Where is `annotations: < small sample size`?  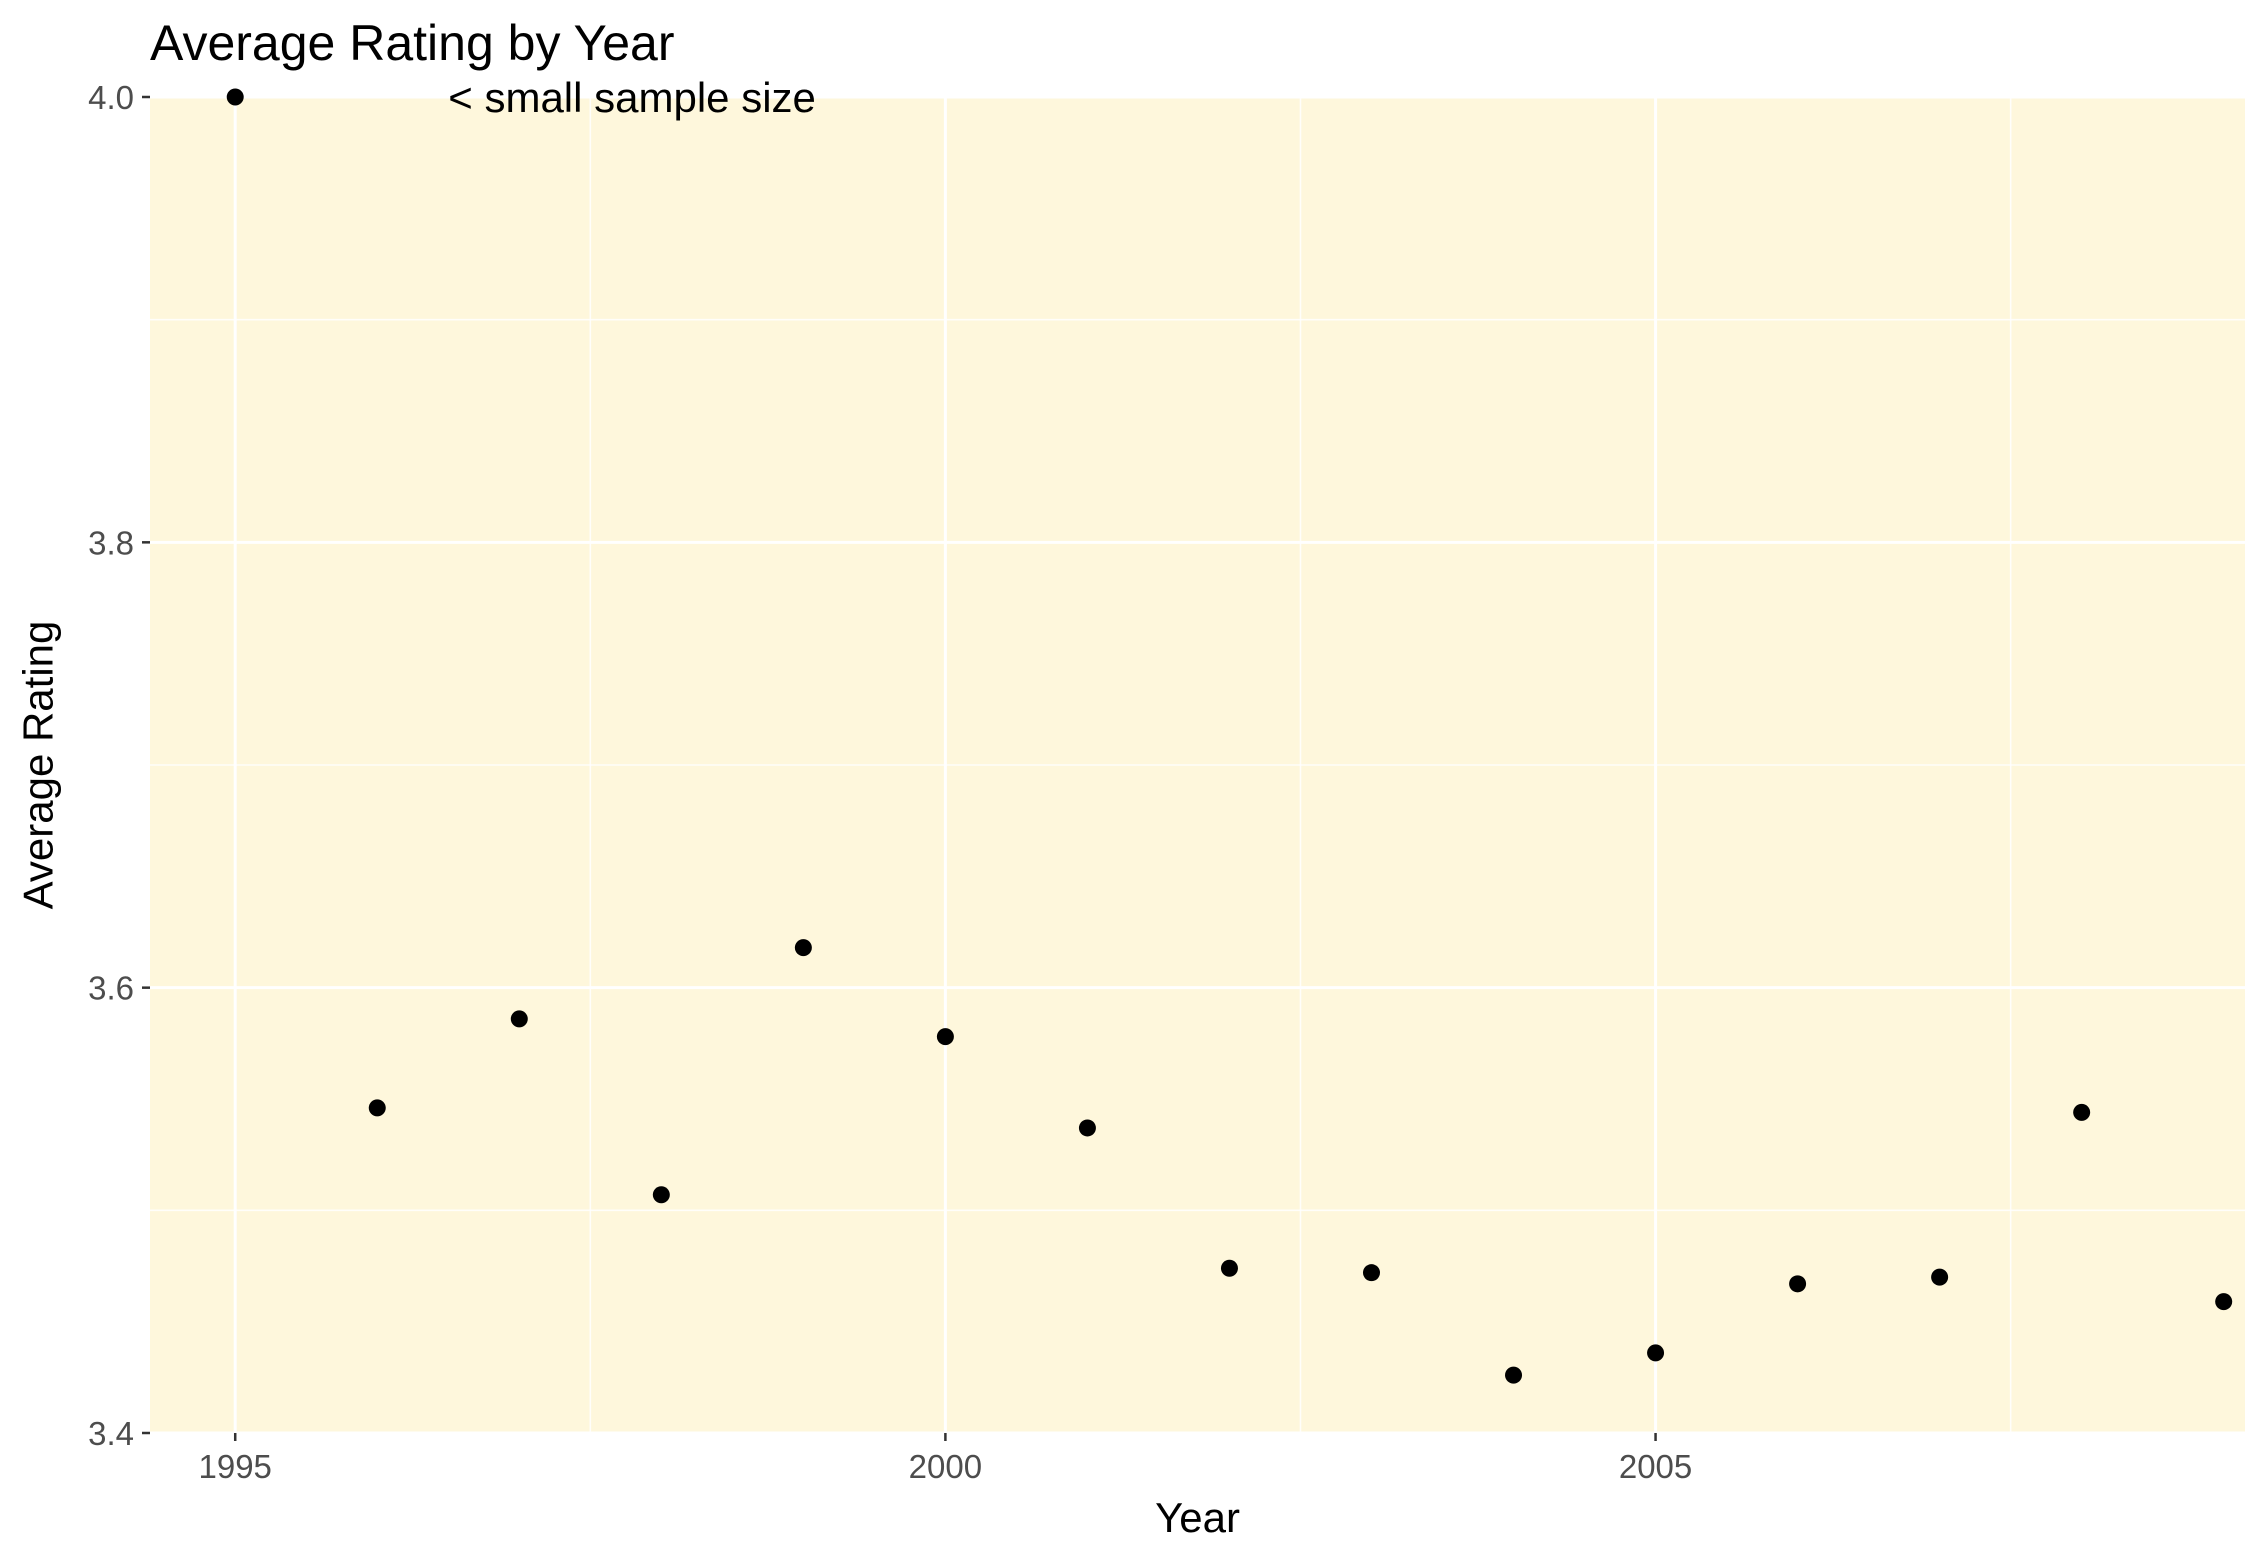 annotations: < small sample size is located at coordinates (632, 97).